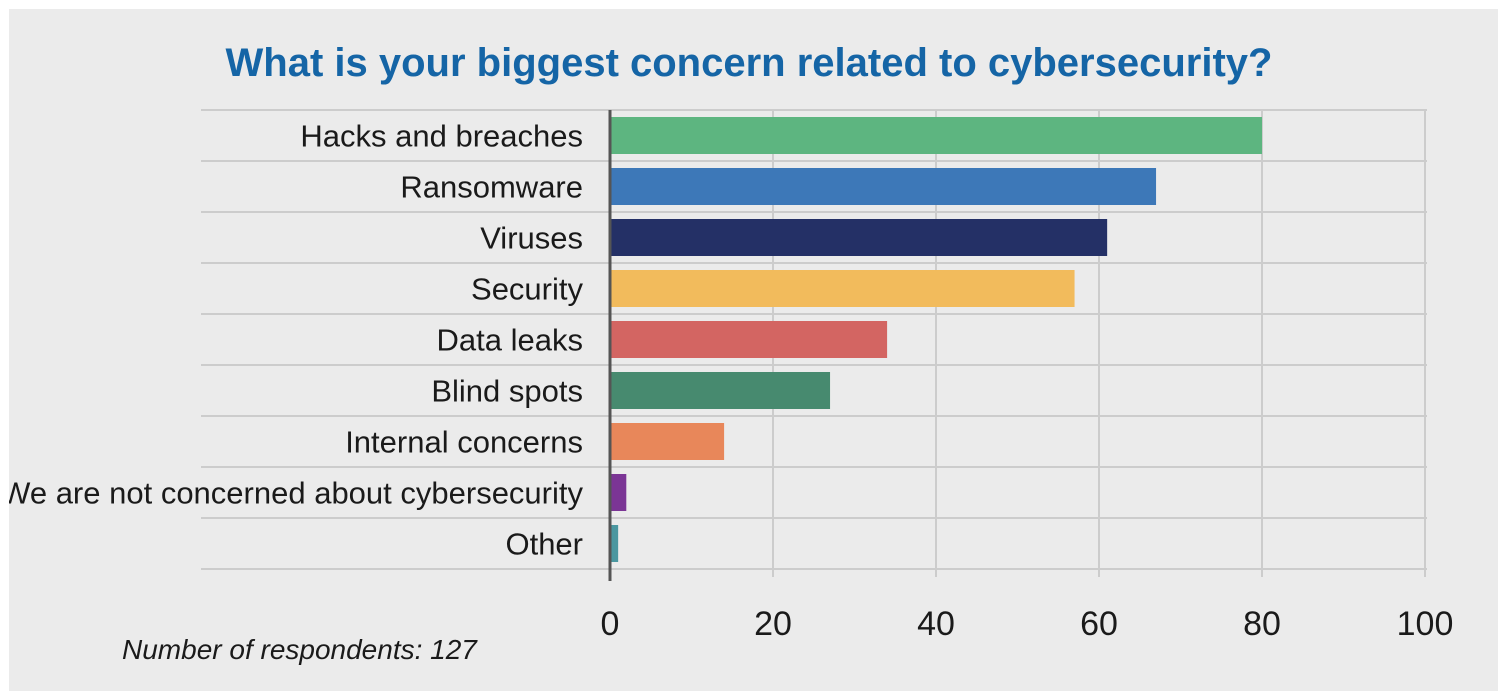  Describe the element at coordinates (441, 136) in the screenshot. I see `category-label: Hacks and breaches` at that location.